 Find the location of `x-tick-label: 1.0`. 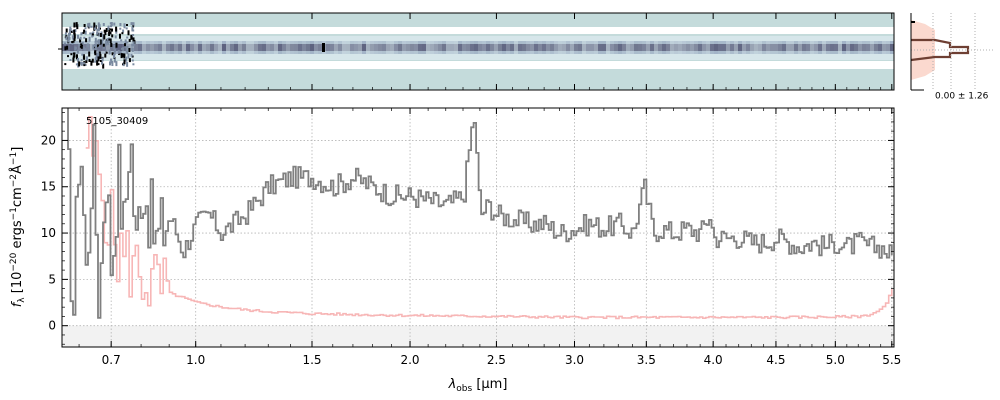

x-tick-label: 1.0 is located at coordinates (195, 360).